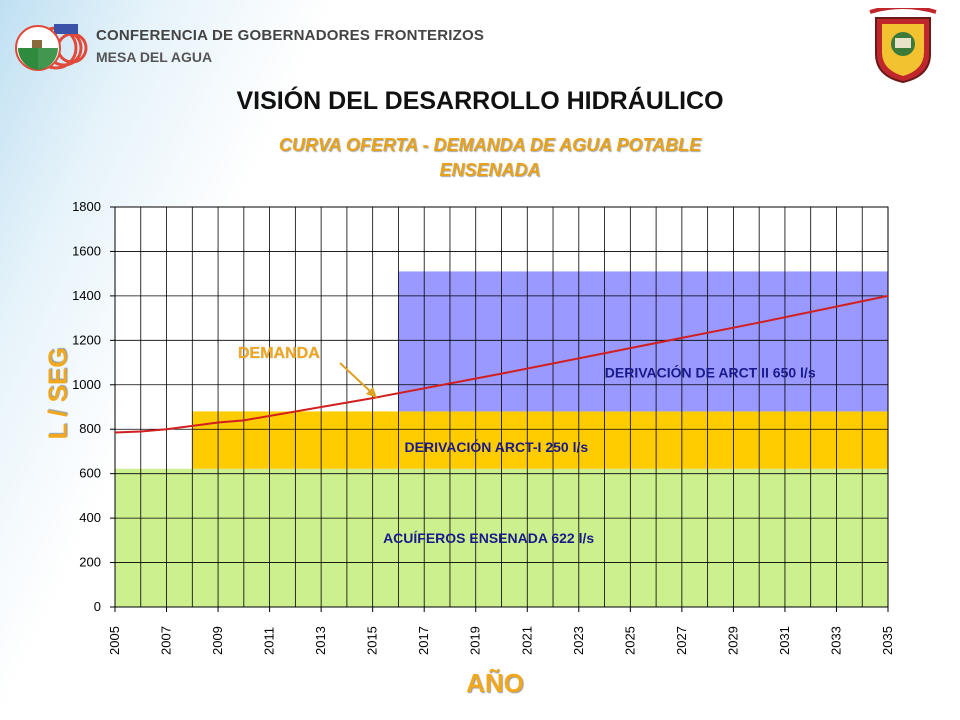 This screenshot has height=720, width=960. Describe the element at coordinates (372, 640) in the screenshot. I see `x-tick-label: 2015` at that location.